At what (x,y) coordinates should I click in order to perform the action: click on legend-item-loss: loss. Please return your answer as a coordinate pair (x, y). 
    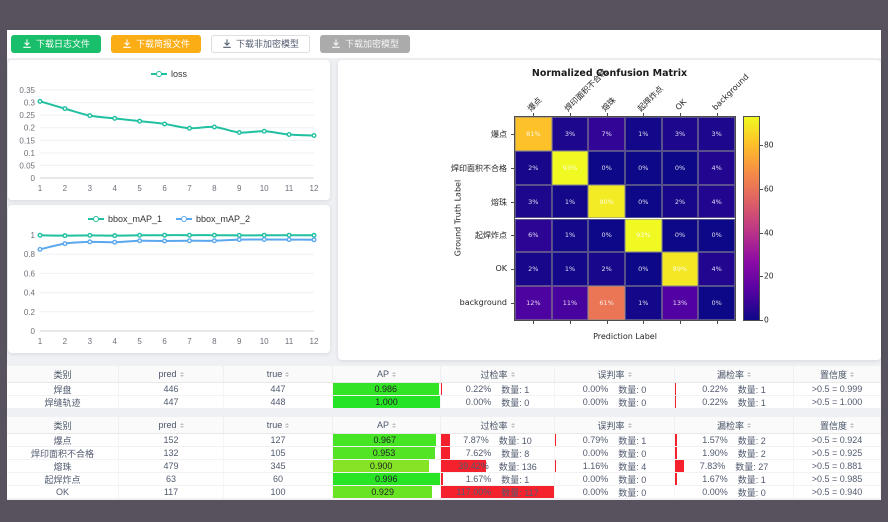
    Looking at the image, I should click on (168, 74).